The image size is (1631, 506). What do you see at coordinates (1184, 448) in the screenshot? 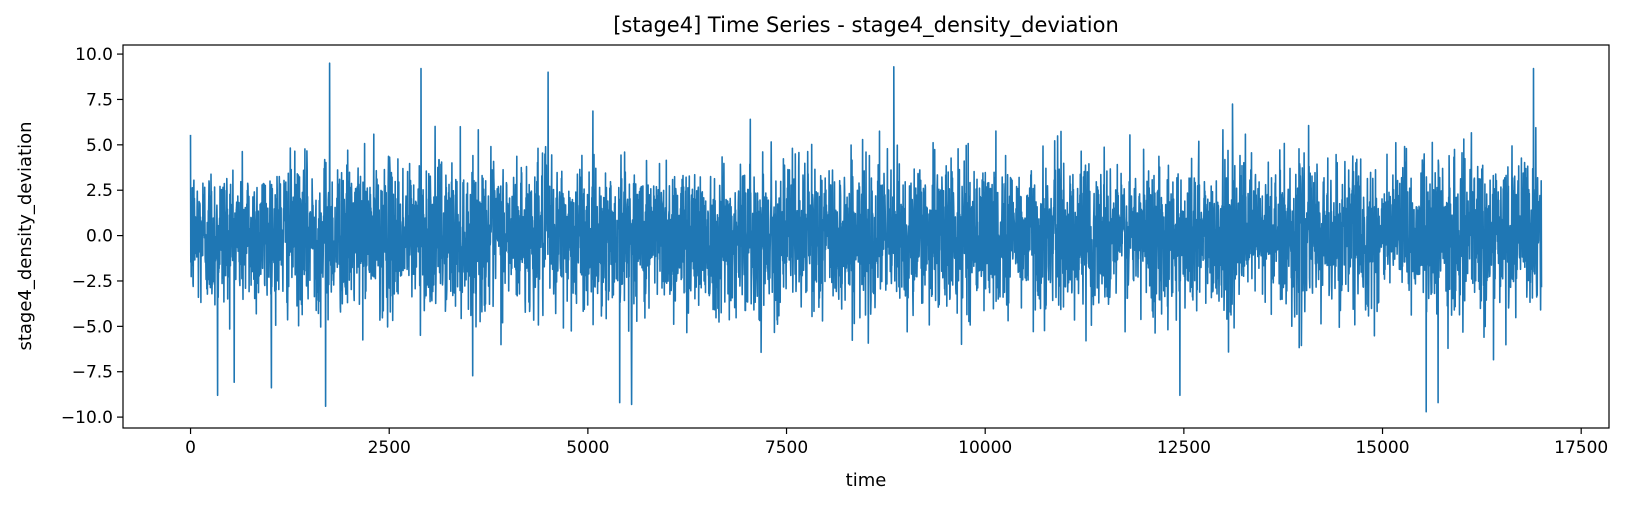
I see `x-tick-label: 12500` at bounding box center [1184, 448].